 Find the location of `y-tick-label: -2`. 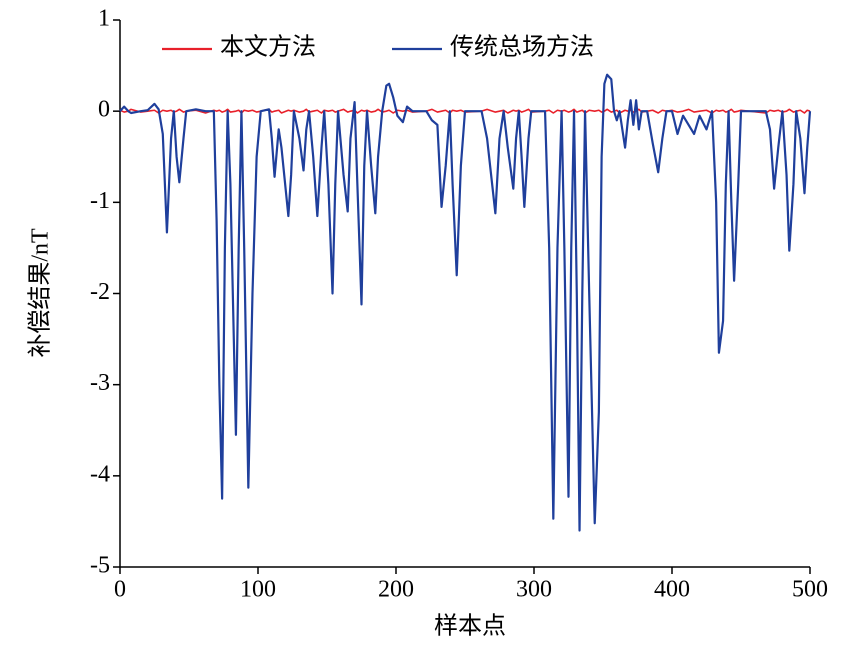

y-tick-label: -2 is located at coordinates (100, 292).